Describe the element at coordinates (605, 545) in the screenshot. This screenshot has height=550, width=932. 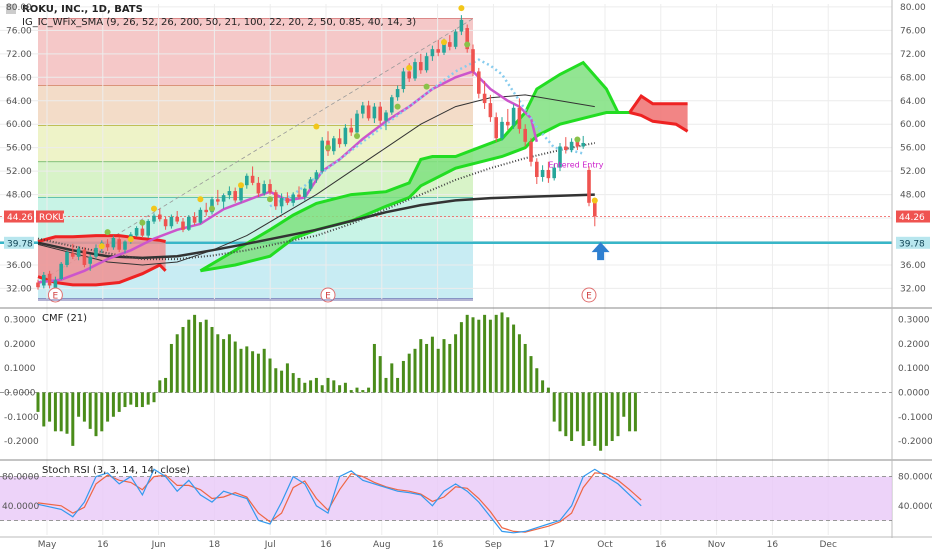
I see `time-axis-tick: Oct` at that location.